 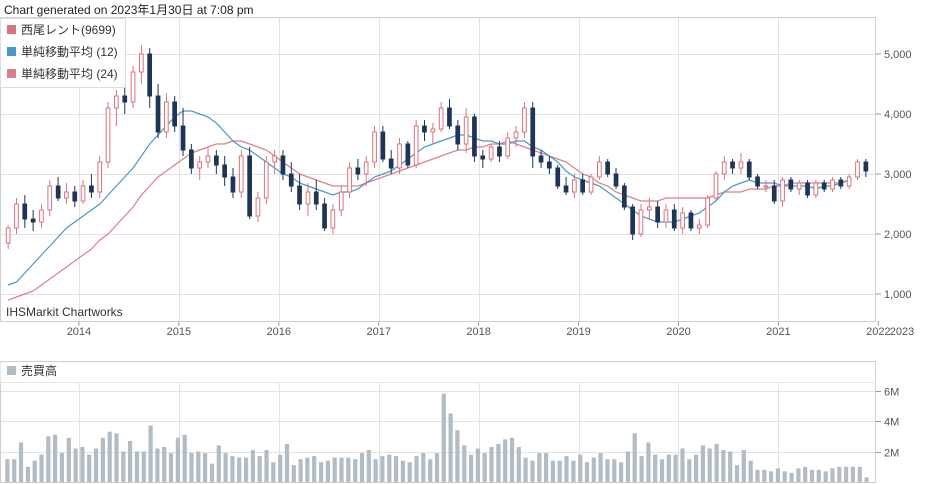 I want to click on x-tick-label-6: 2020, so click(x=678, y=332).